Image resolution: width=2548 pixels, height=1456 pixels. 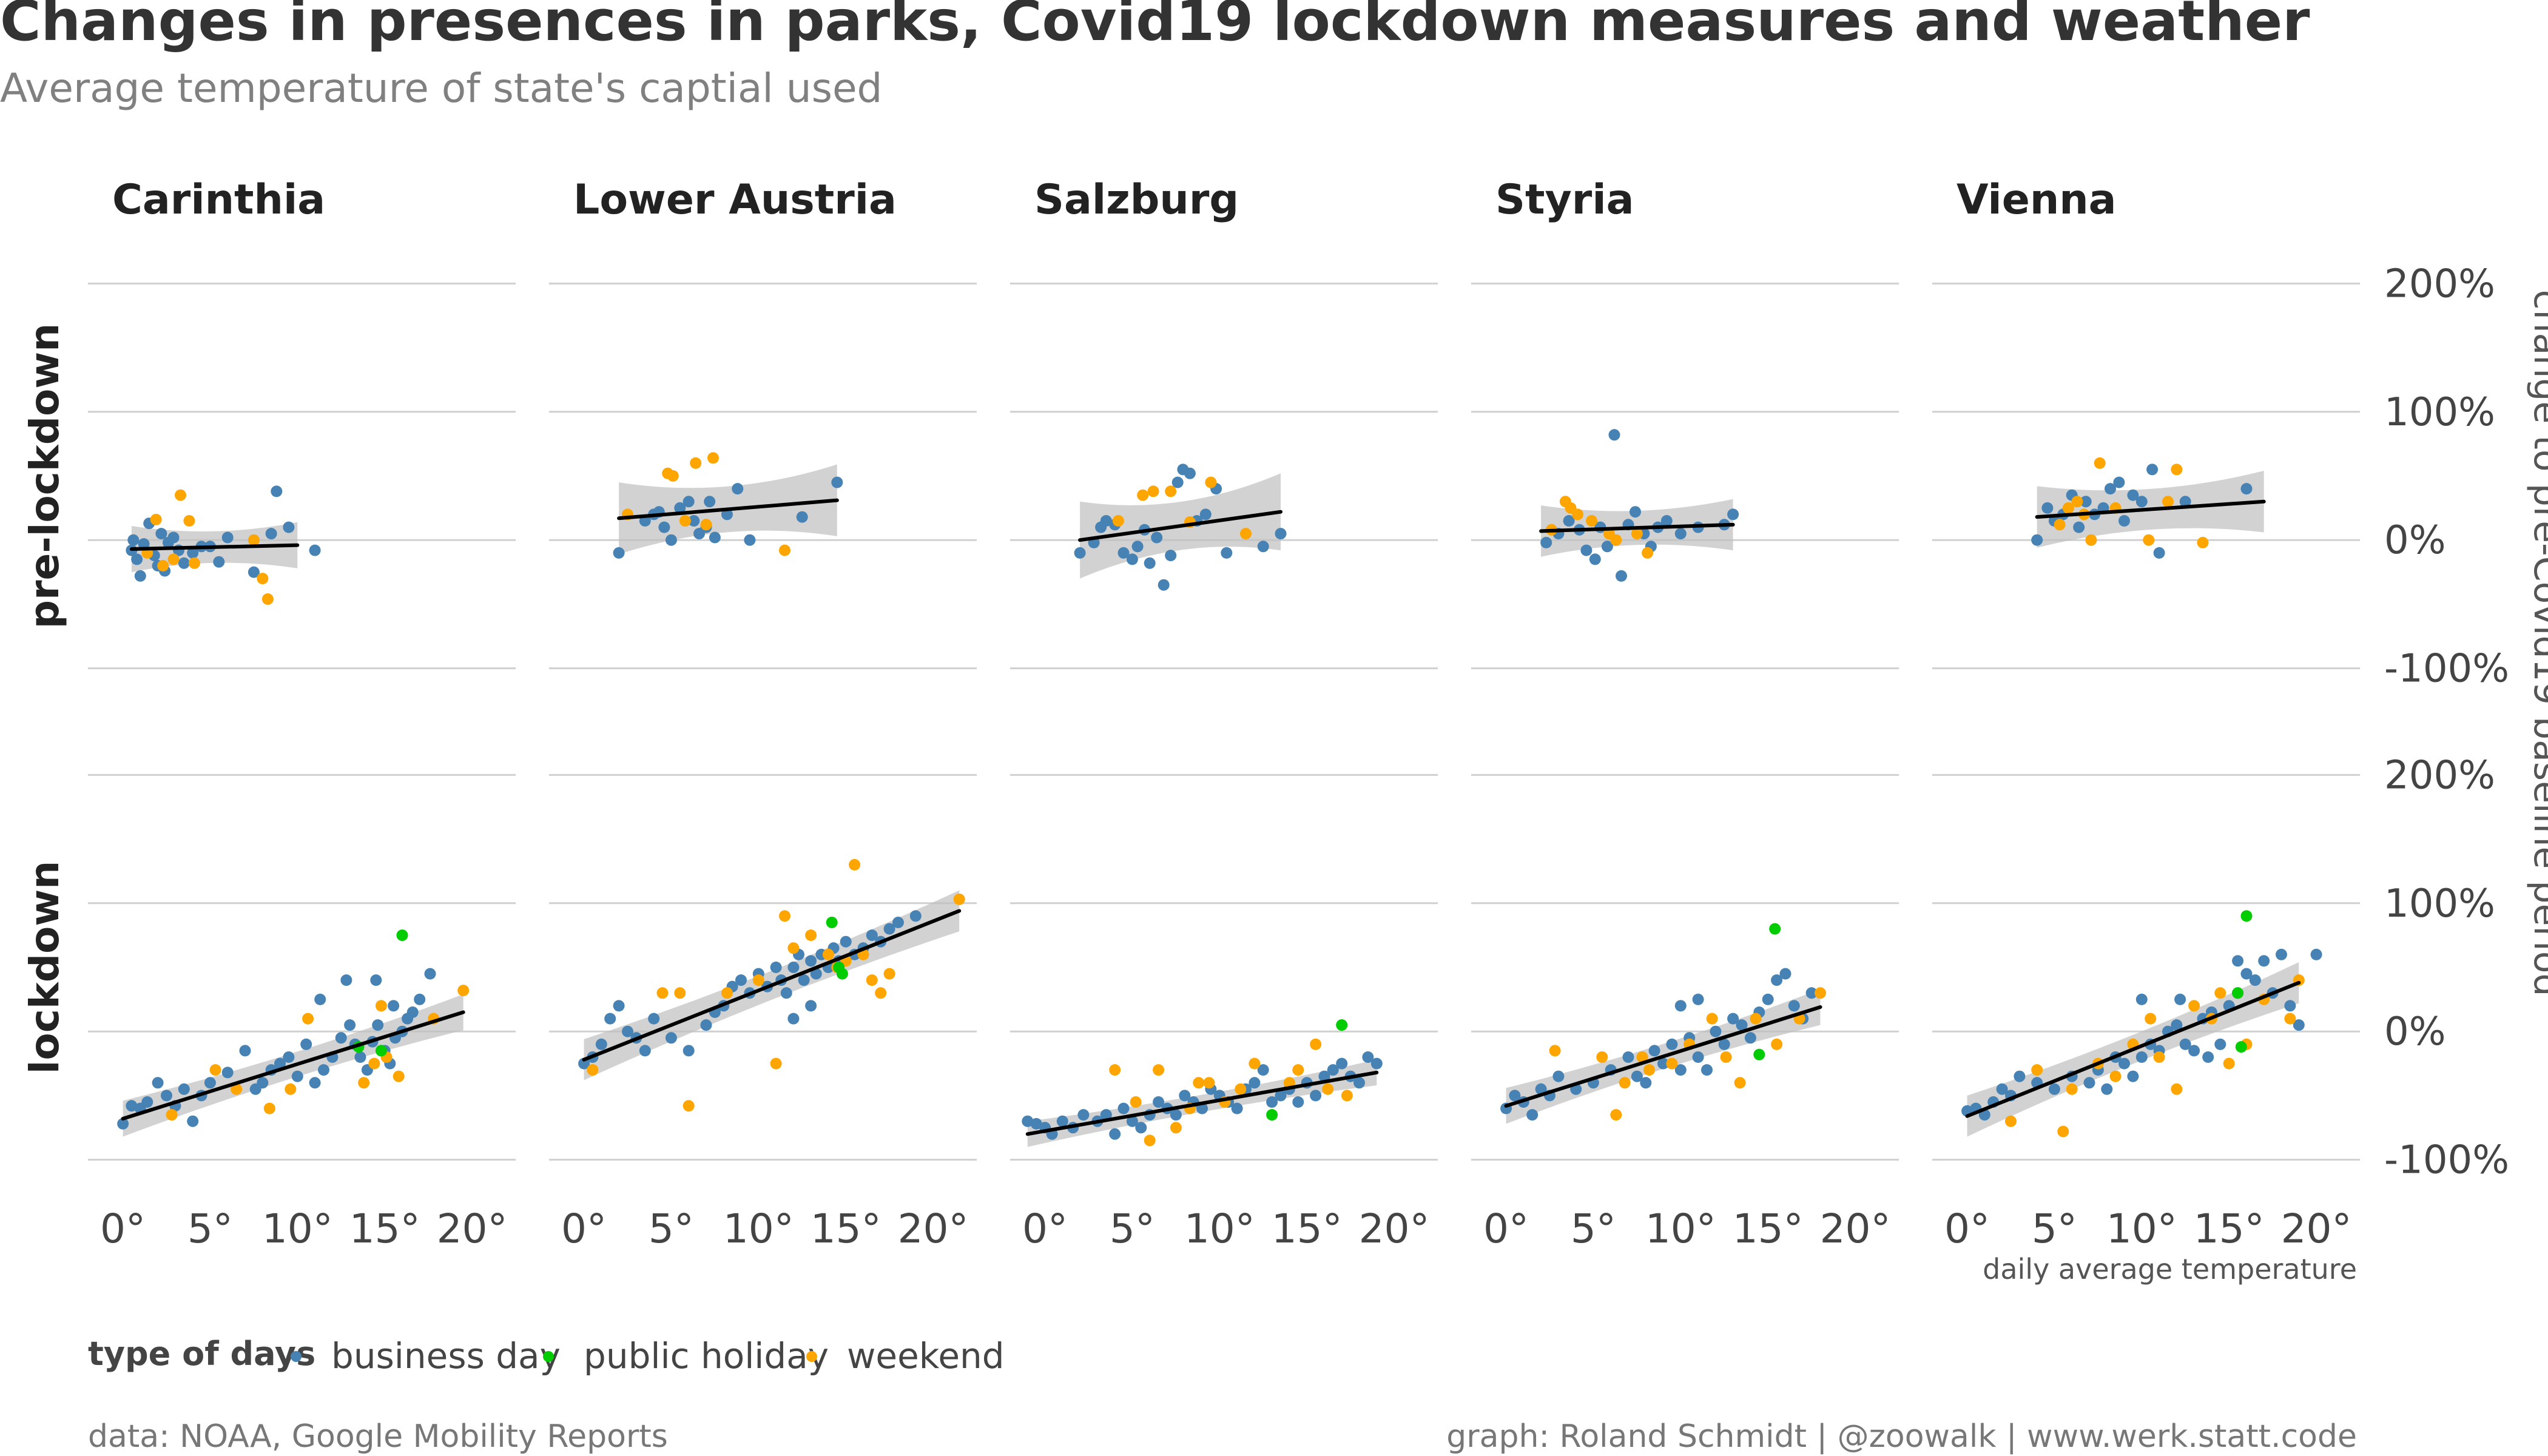 What do you see at coordinates (2439, 775) in the screenshot?
I see `y-tick-label: 200%` at bounding box center [2439, 775].